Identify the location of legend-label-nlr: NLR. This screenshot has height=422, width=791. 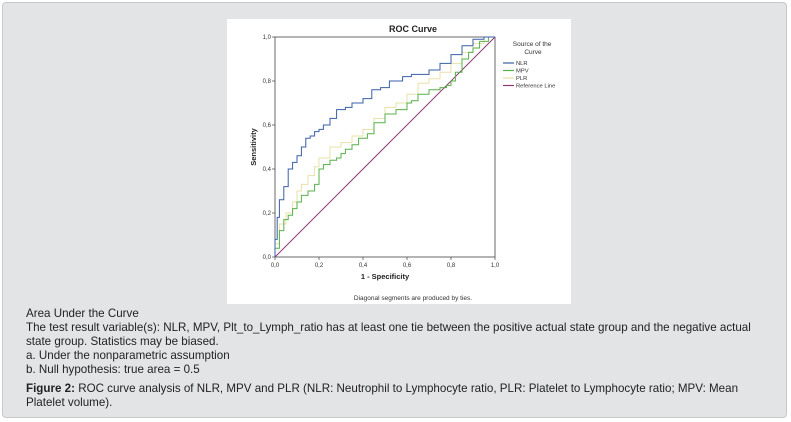
(522, 64).